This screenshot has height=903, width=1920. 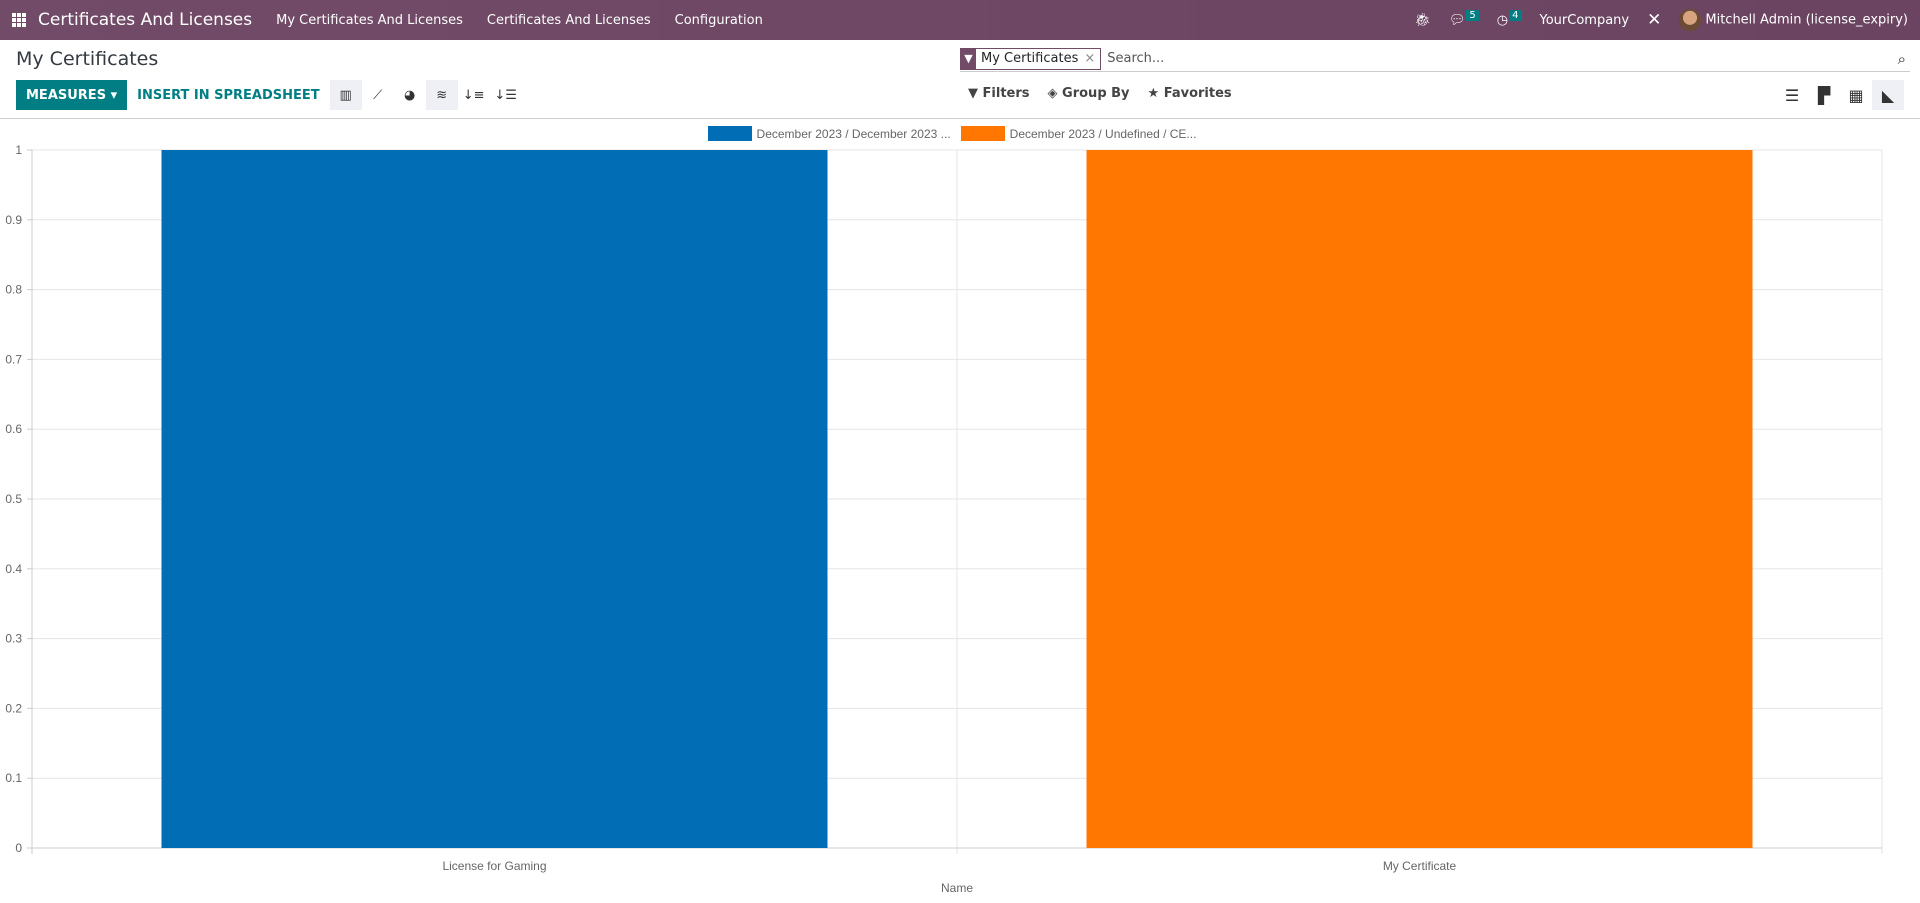 I want to click on activities-badge: 4, so click(x=1515, y=15).